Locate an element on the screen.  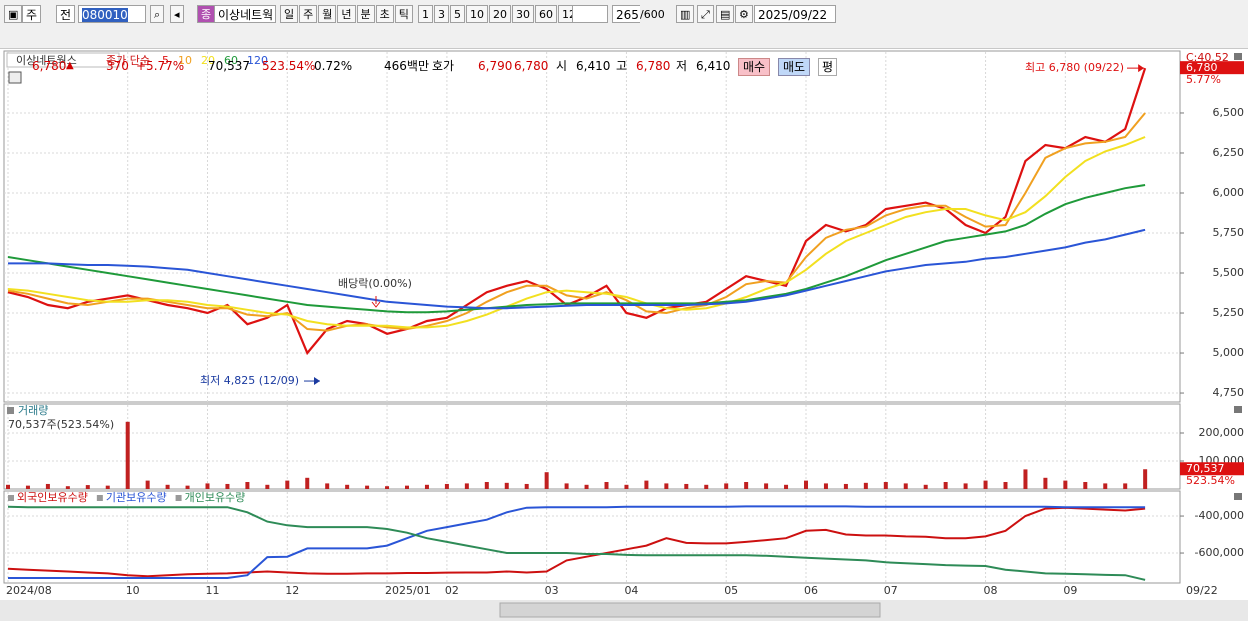
turnover: 0.72% is located at coordinates (333, 66).